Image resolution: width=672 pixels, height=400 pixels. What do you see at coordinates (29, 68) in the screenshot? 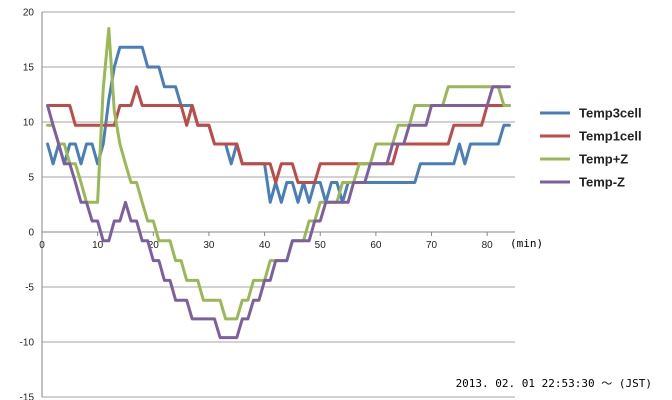
I see `y-tick-label: 15` at bounding box center [29, 68].